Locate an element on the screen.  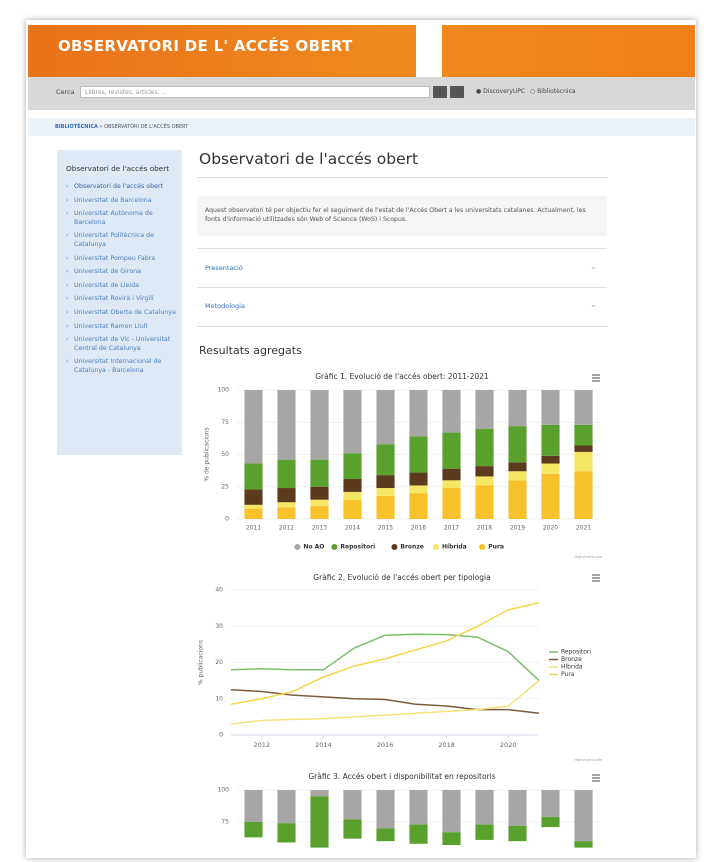
sidebar-link: Universitat Pompeu Fabra is located at coordinates (121, 259).